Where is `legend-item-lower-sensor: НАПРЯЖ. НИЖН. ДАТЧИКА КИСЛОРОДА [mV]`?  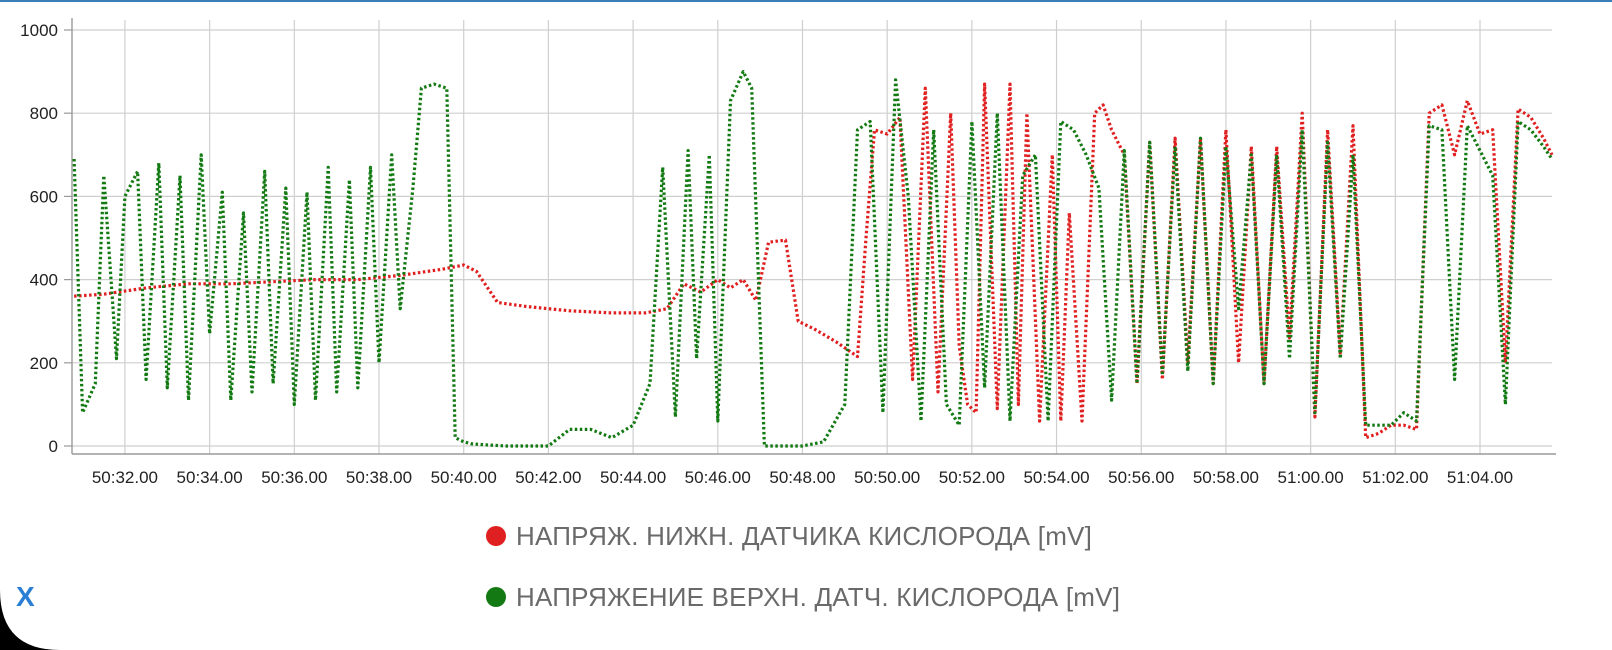
legend-item-lower-sensor: НАПРЯЖ. НИЖН. ДАТЧИКА КИСЛОРОДА [mV] is located at coordinates (789, 536).